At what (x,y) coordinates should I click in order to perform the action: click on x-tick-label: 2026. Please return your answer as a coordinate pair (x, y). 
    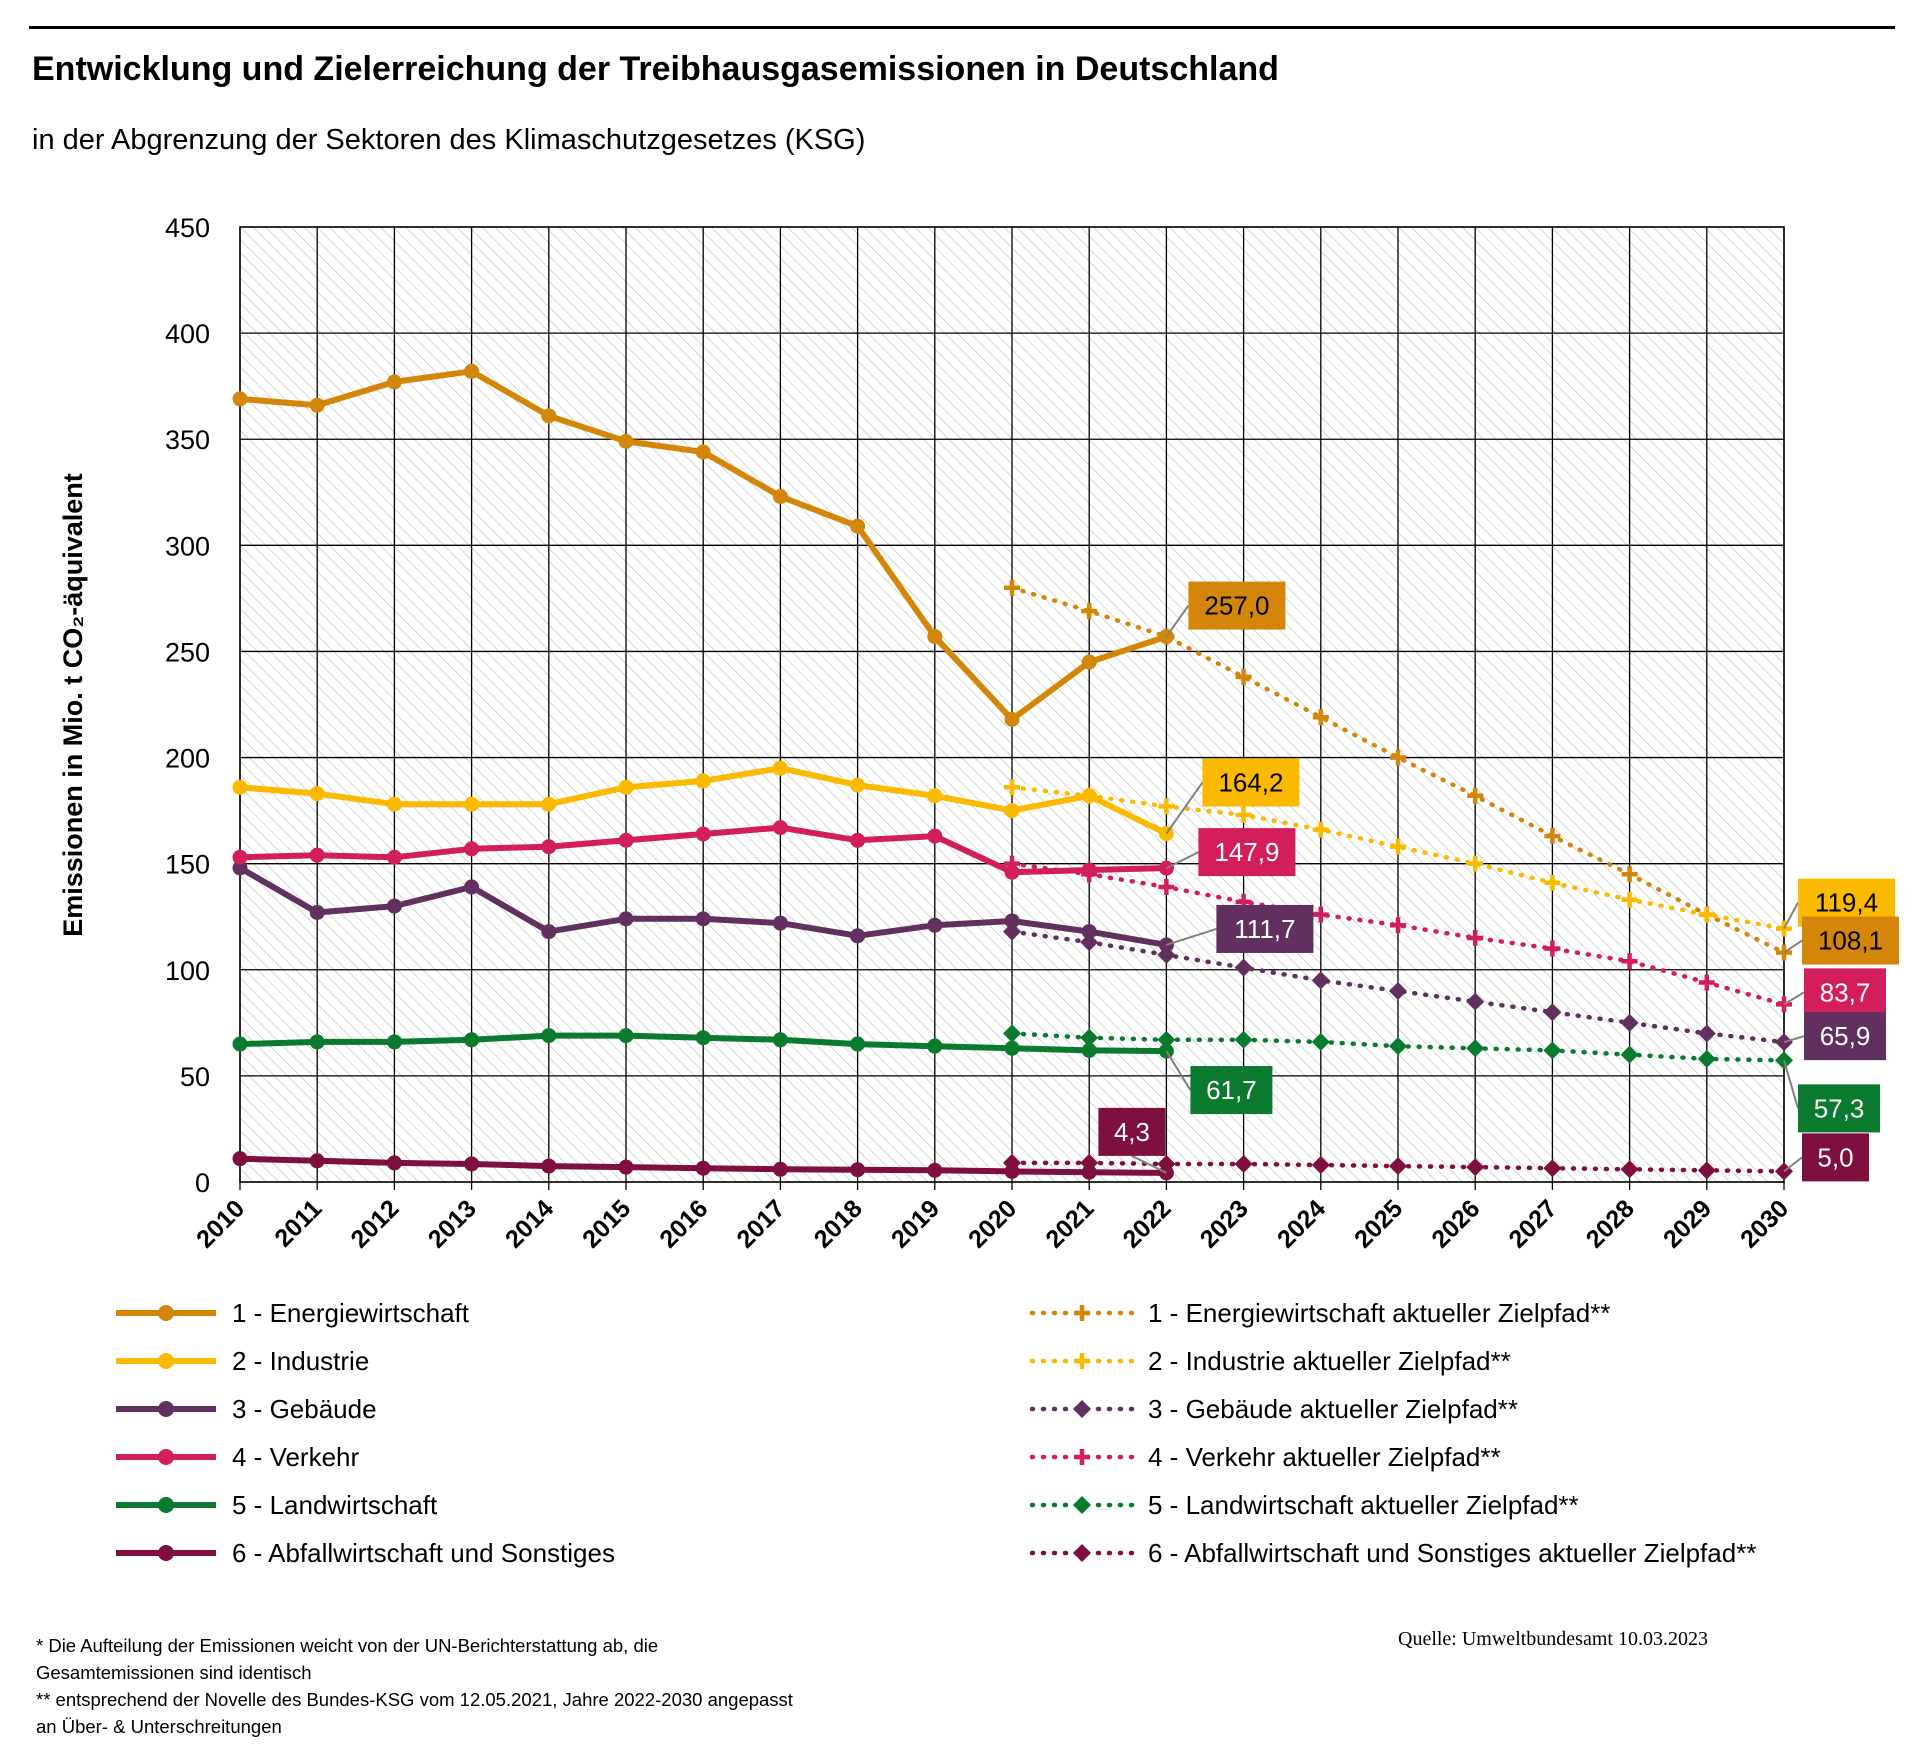
    Looking at the image, I should click on (1455, 1223).